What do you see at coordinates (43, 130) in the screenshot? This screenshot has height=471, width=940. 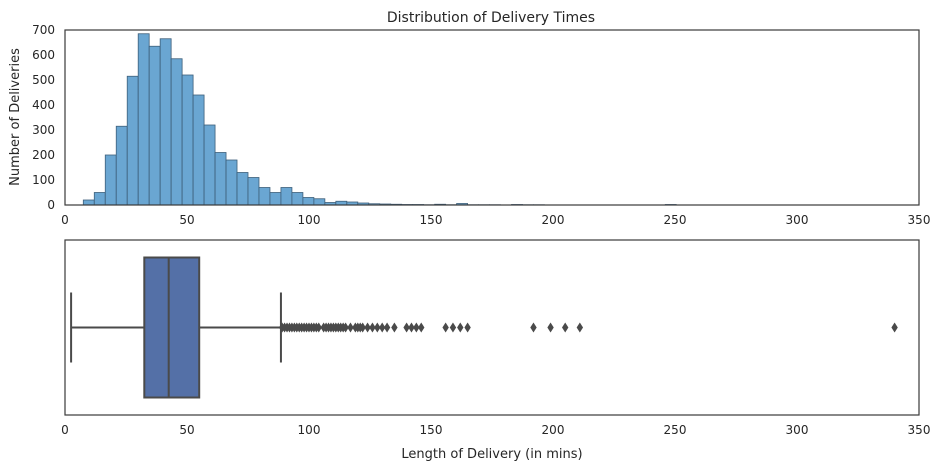 I see `y-tick-label: 300` at bounding box center [43, 130].